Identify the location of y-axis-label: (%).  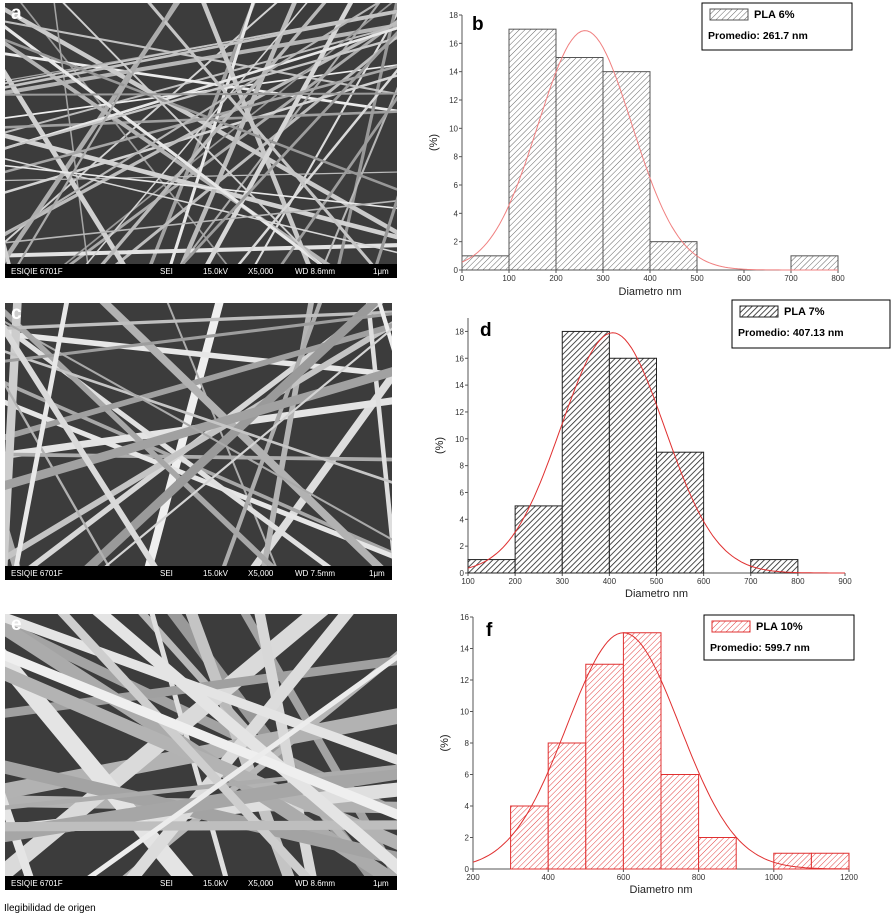
(445, 742).